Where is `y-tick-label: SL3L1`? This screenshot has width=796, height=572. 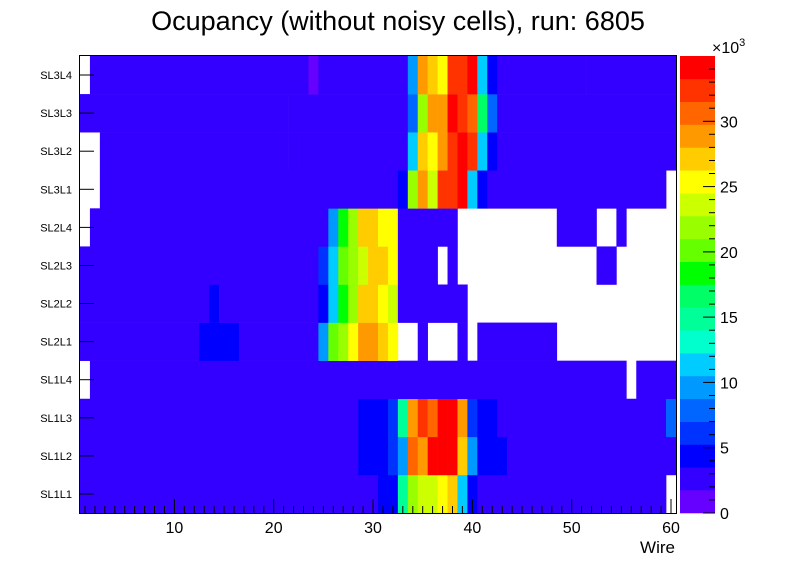 y-tick-label: SL3L1 is located at coordinates (56, 190).